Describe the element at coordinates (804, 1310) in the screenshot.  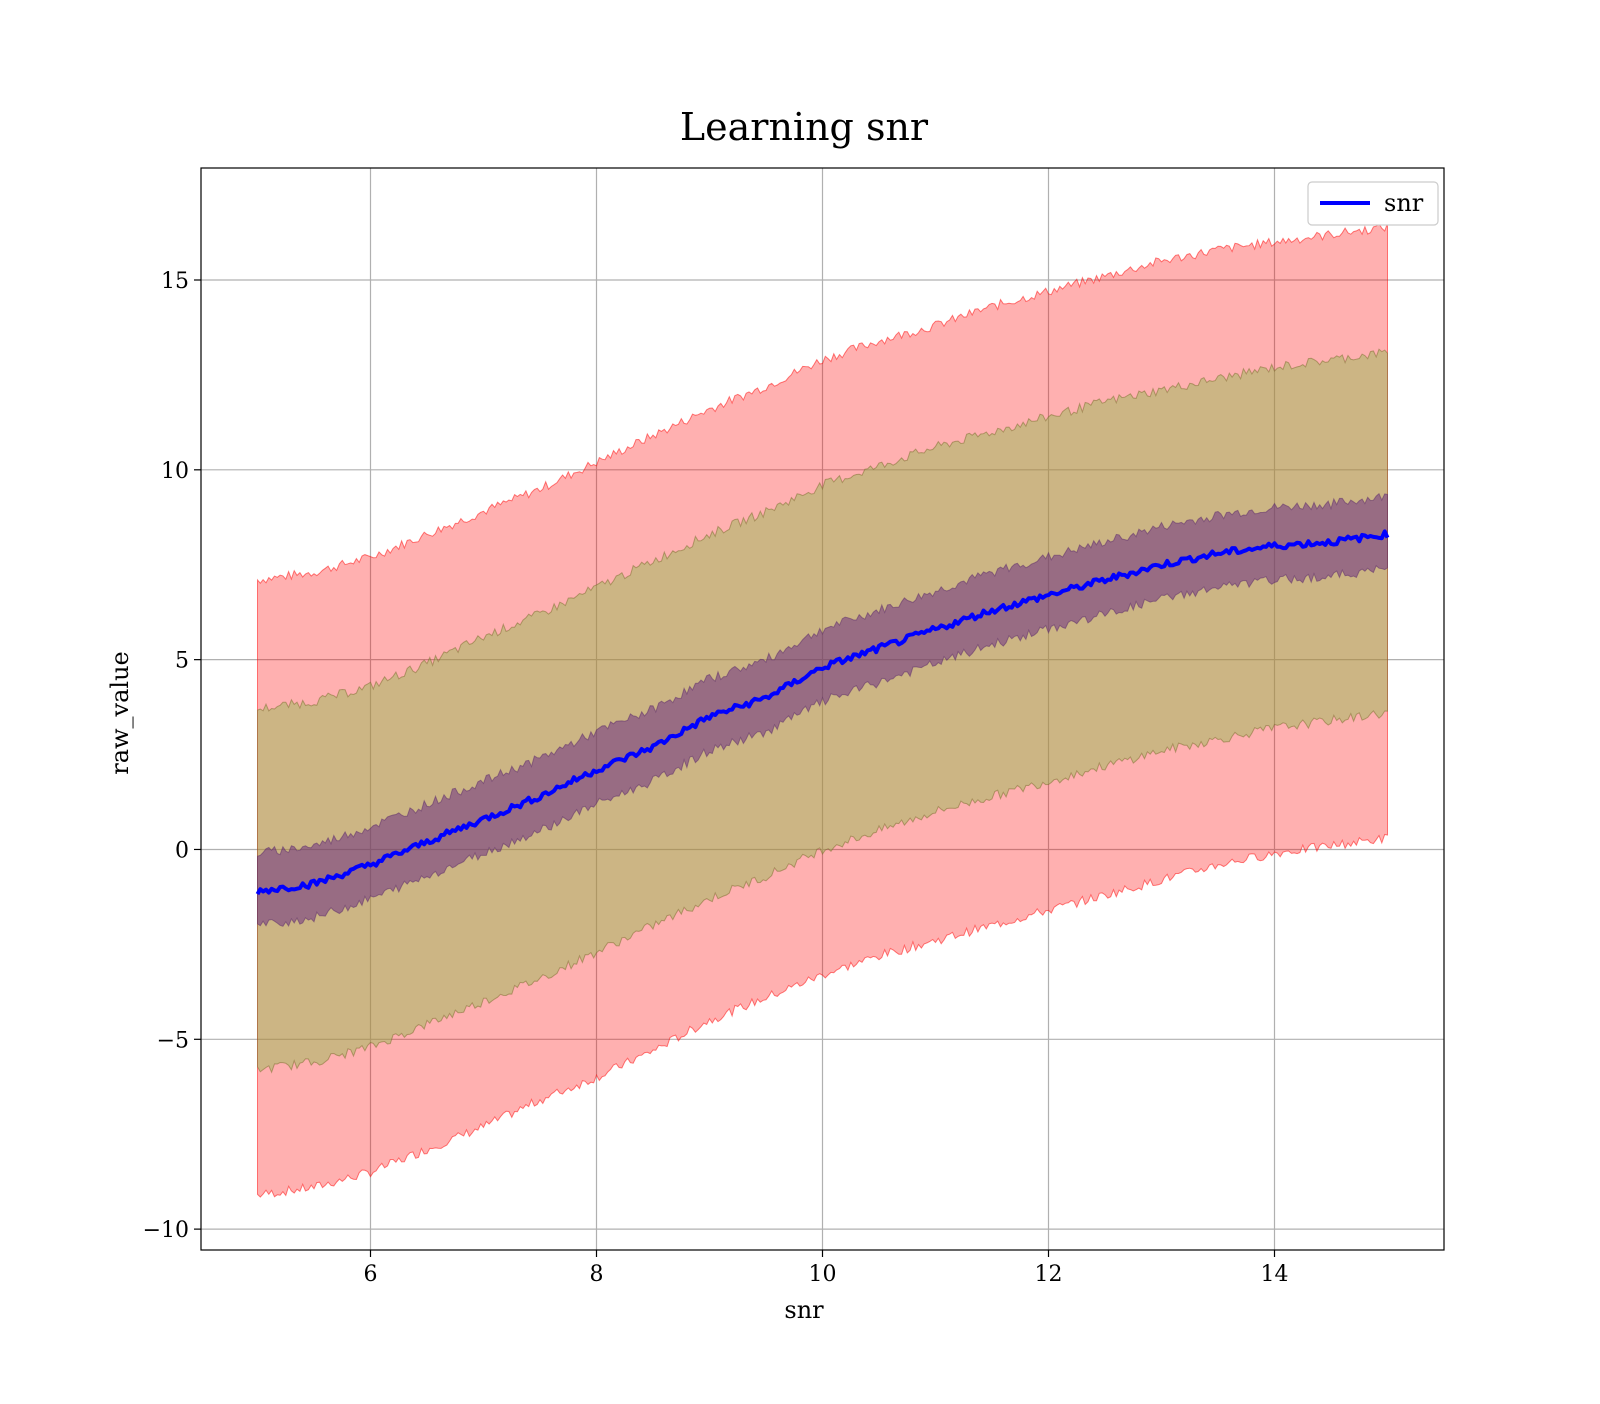
I see `x-axis-label: snr` at that location.